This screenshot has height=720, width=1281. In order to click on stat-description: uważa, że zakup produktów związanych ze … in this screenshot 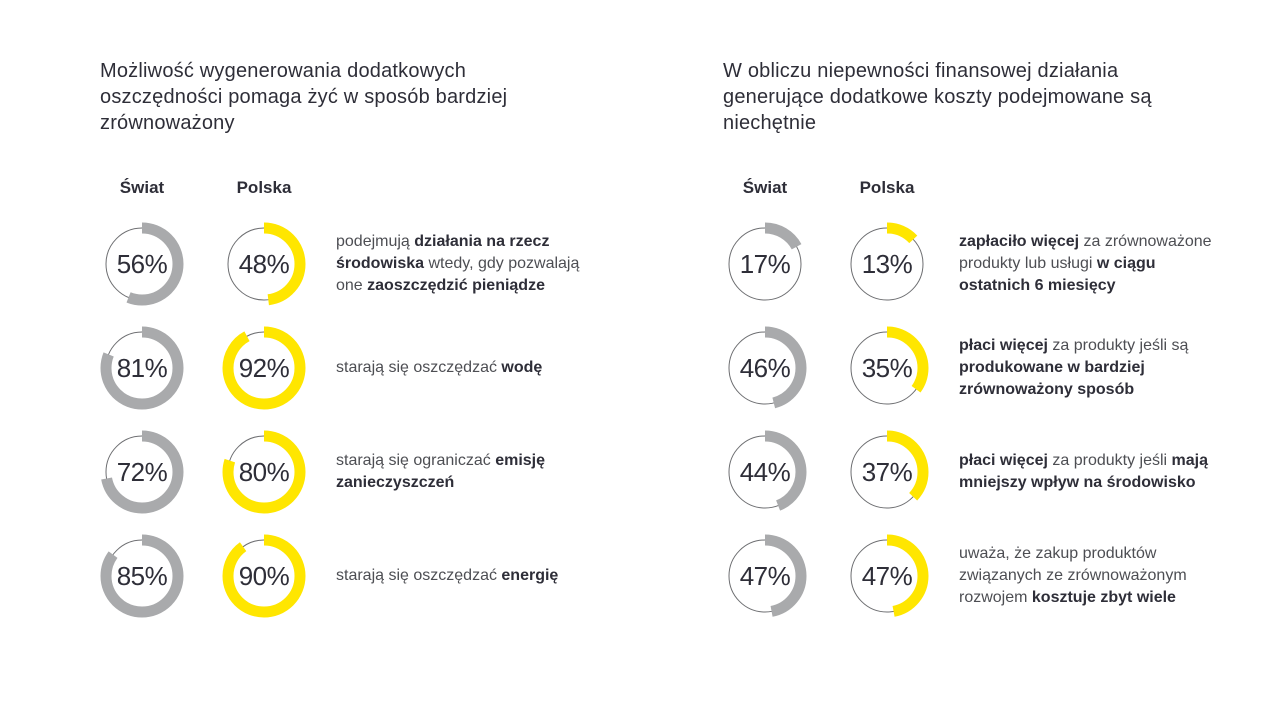, I will do `click(1120, 576)`.